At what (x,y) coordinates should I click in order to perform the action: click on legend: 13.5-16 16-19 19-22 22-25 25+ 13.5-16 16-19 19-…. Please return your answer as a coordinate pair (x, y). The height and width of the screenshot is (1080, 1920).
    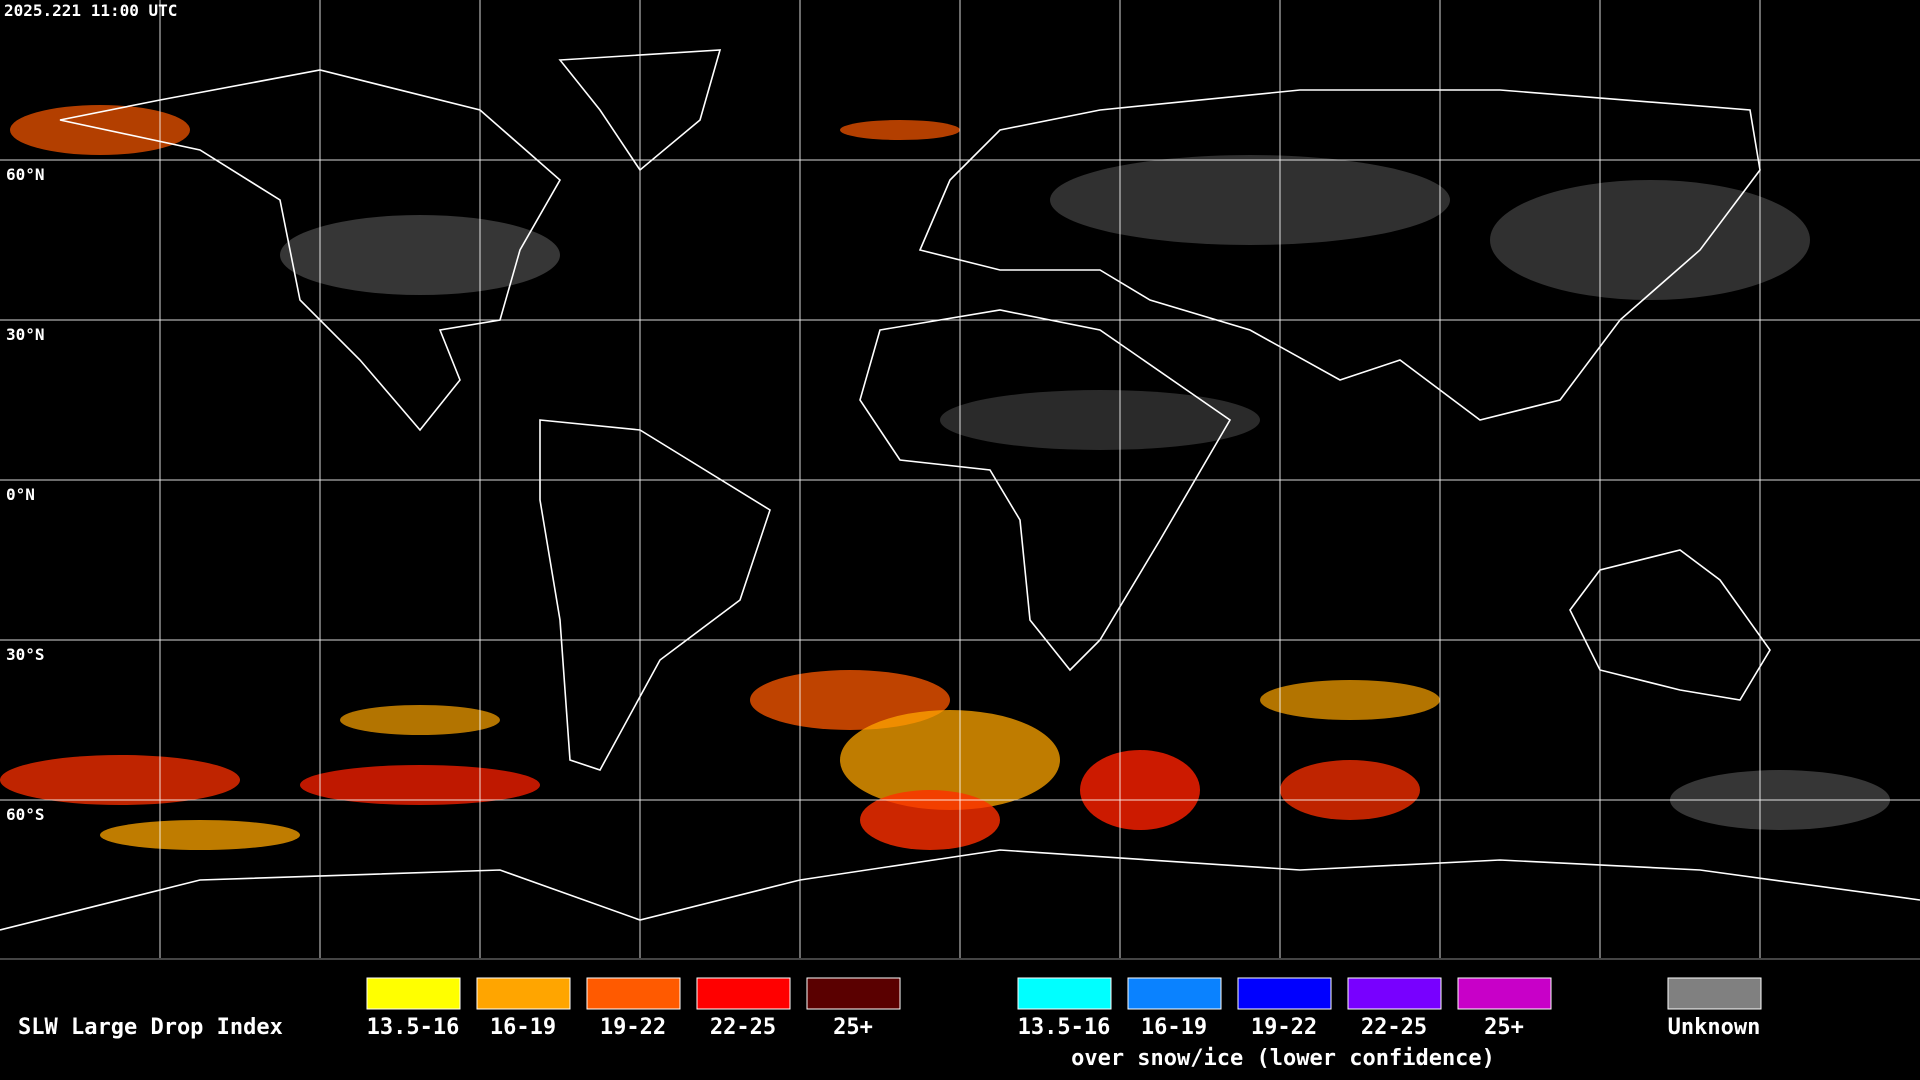
    Looking at the image, I should click on (1064, 1008).